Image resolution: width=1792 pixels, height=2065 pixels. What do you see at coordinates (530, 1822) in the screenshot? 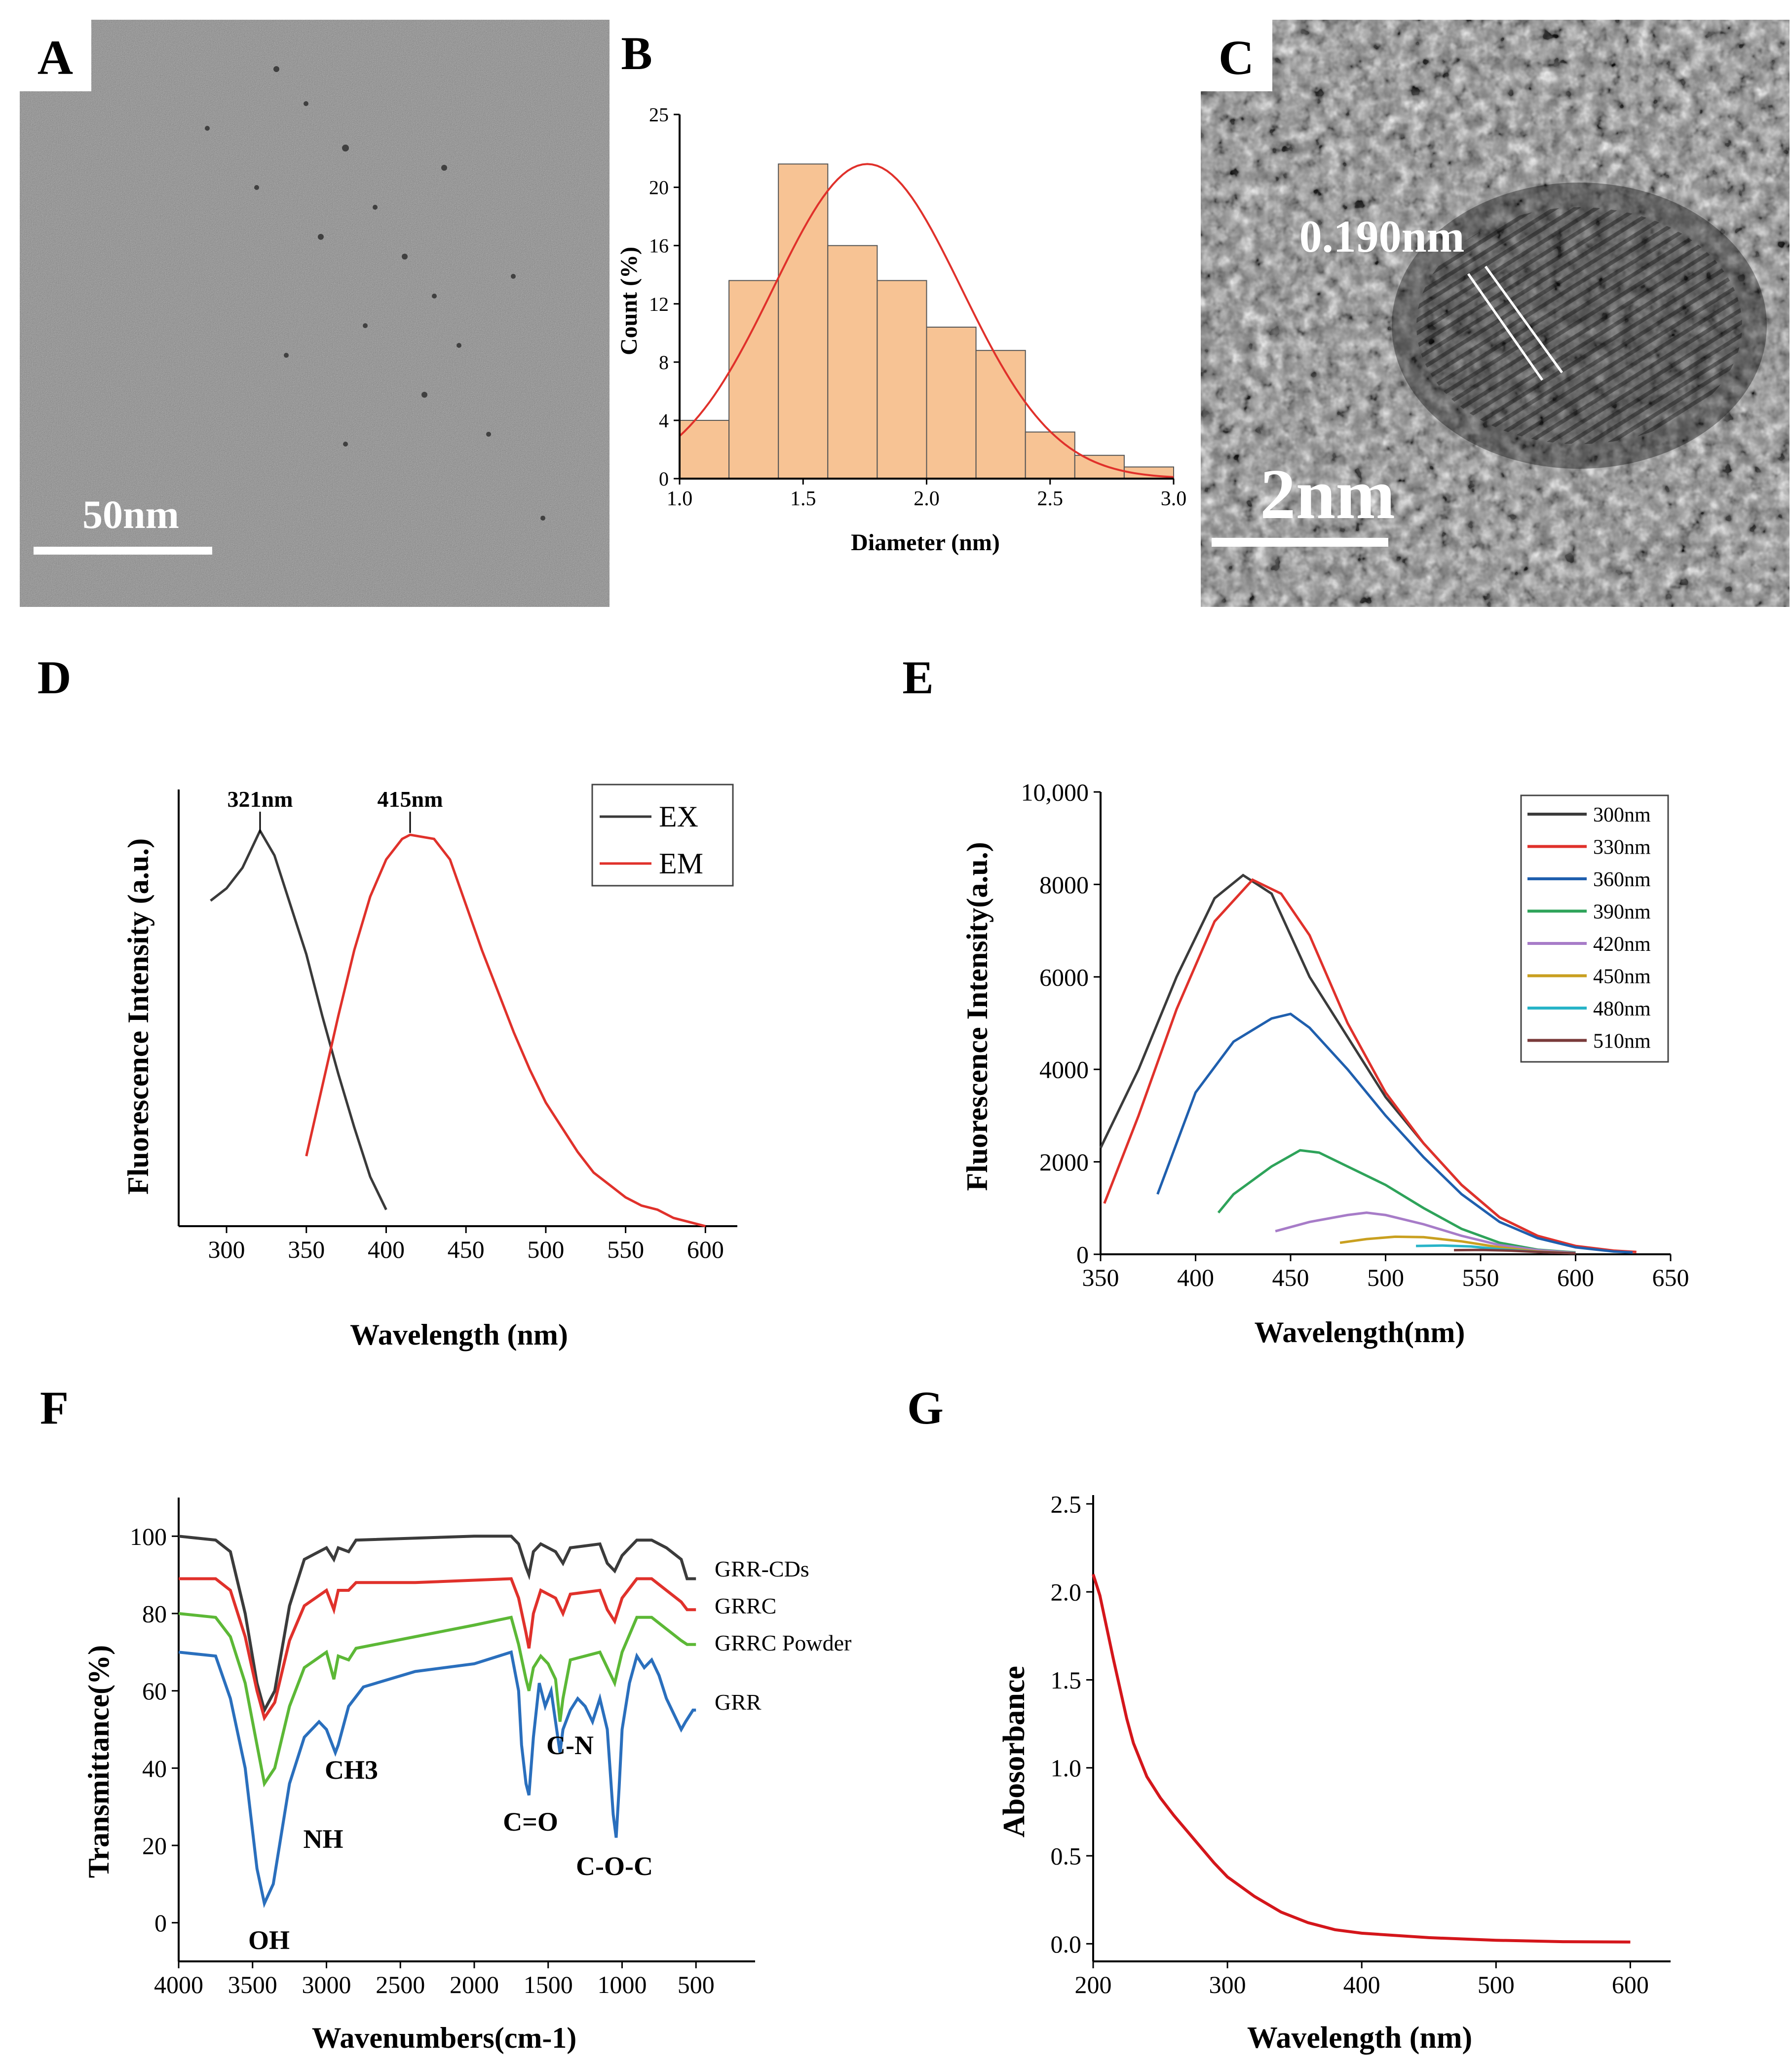
I see `peak-label-co: C=O` at bounding box center [530, 1822].